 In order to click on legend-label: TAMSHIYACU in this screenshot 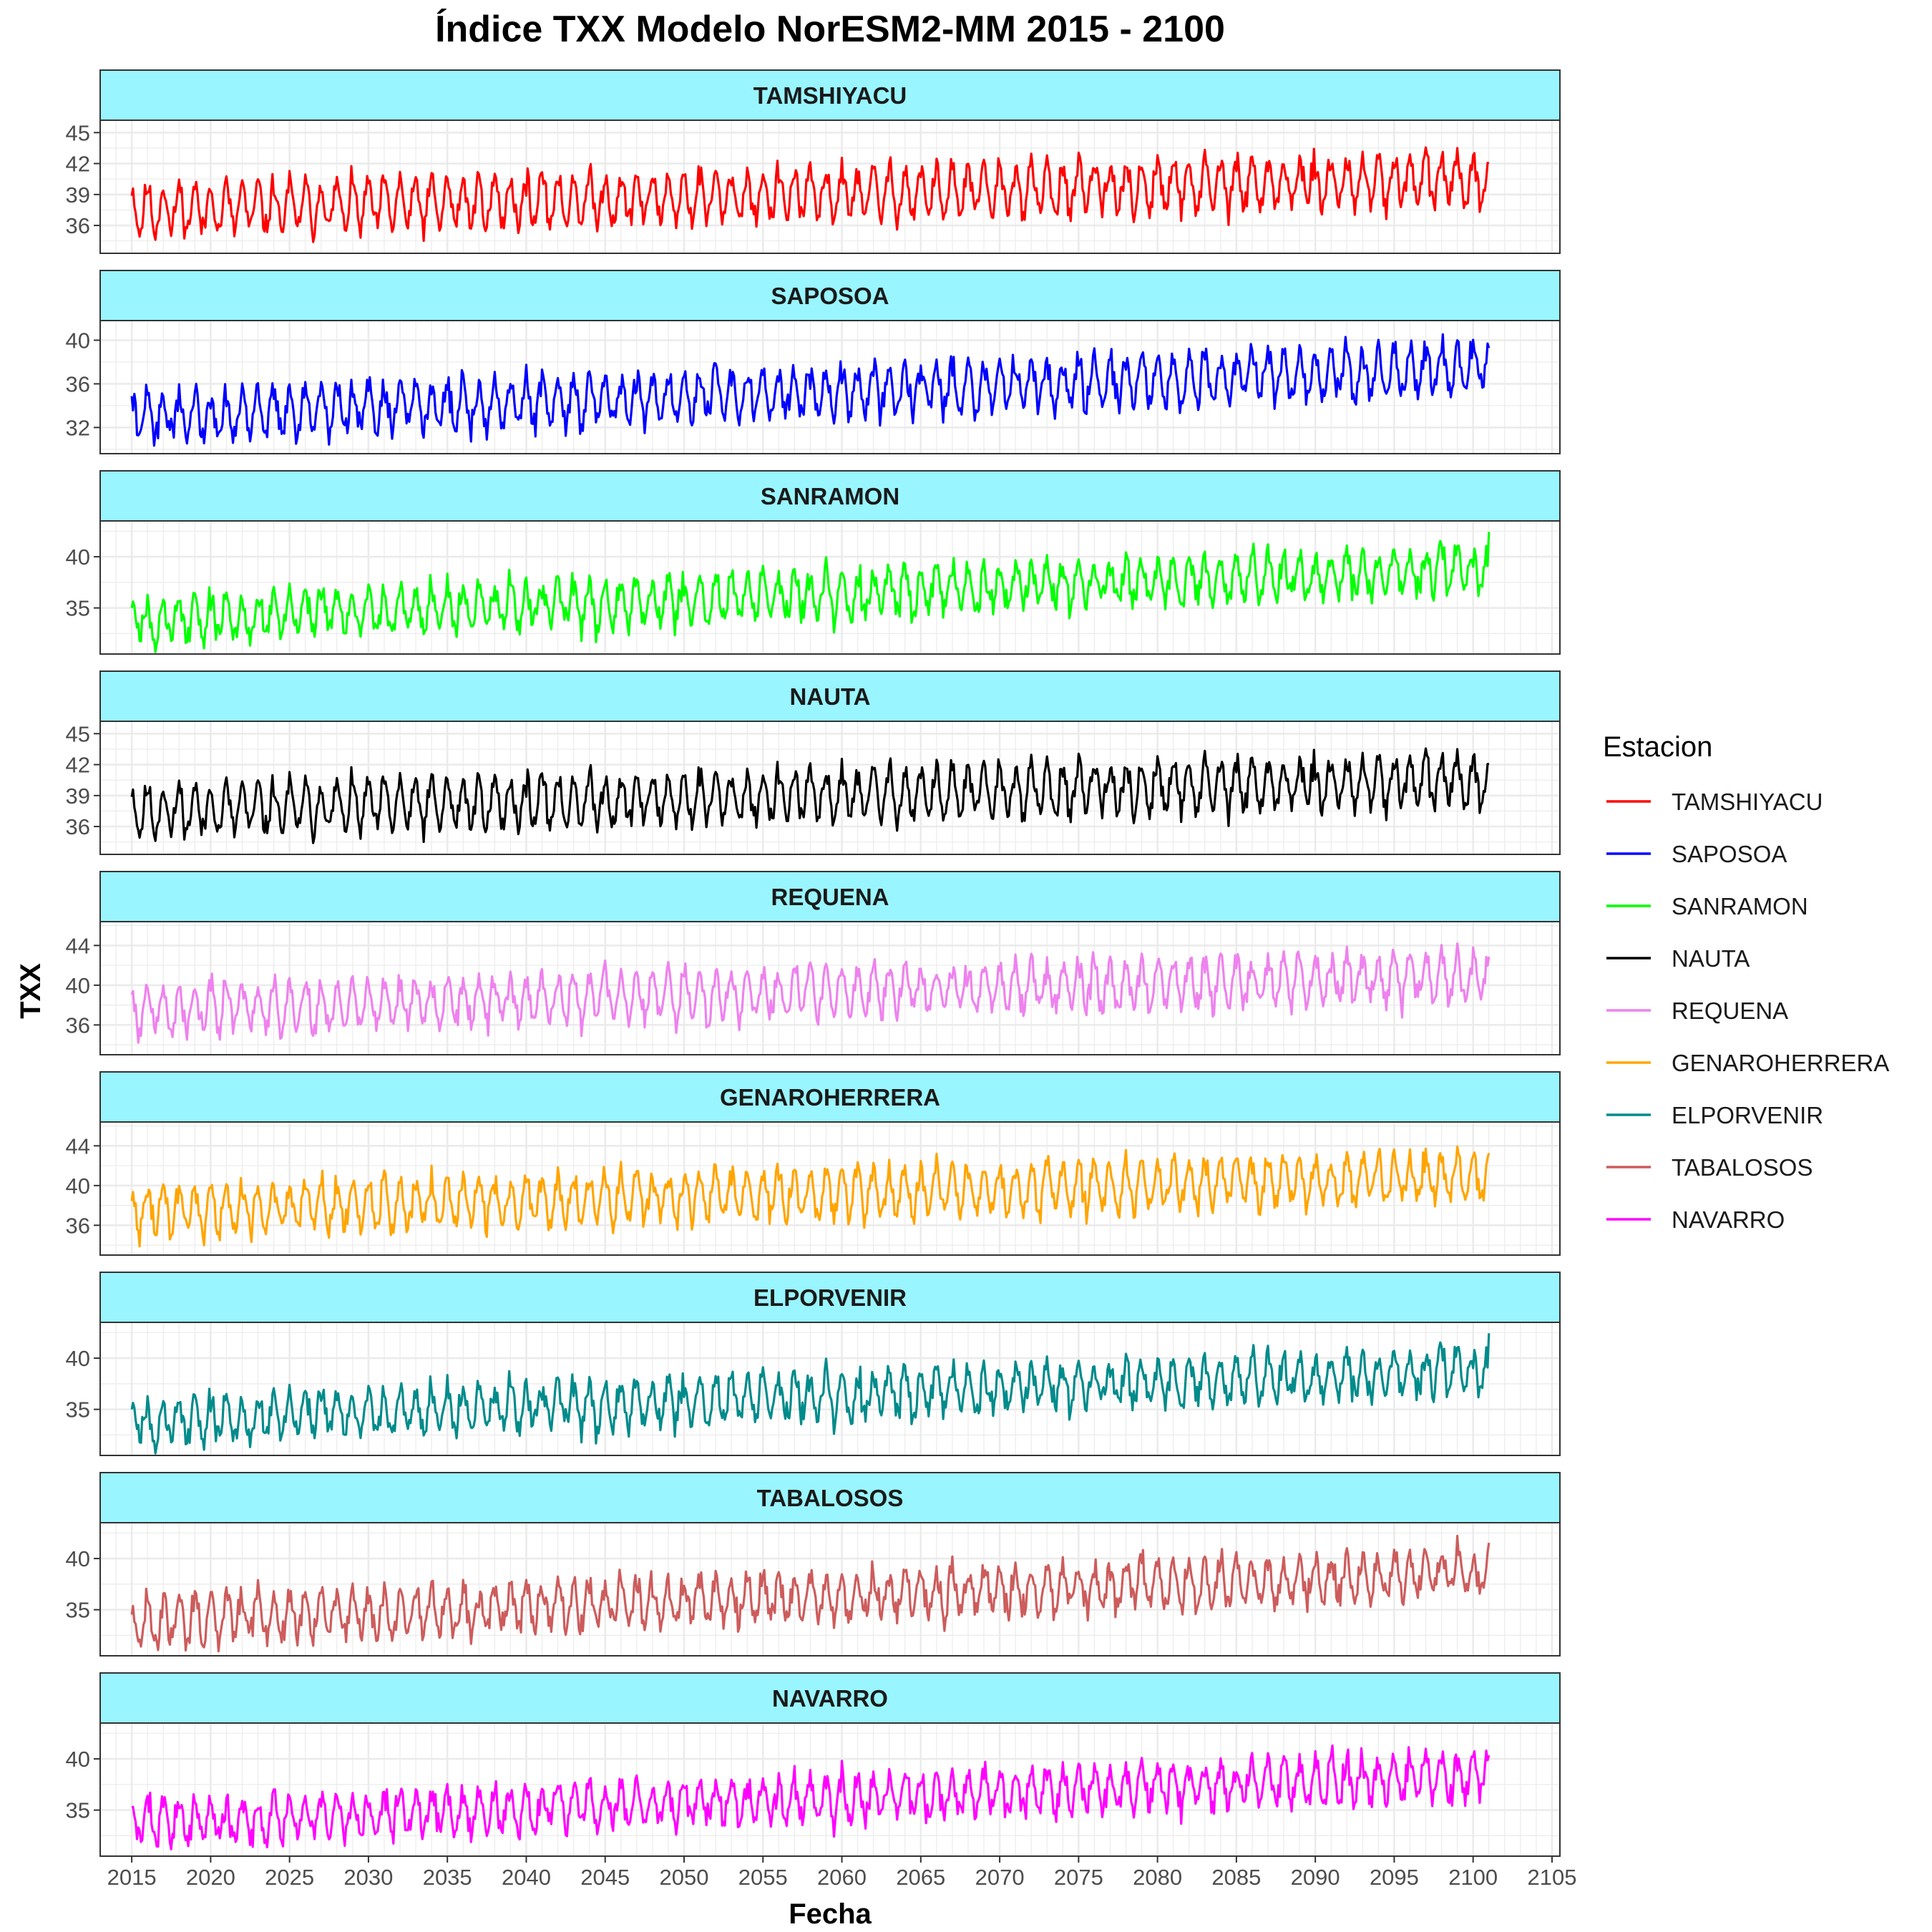, I will do `click(1747, 802)`.